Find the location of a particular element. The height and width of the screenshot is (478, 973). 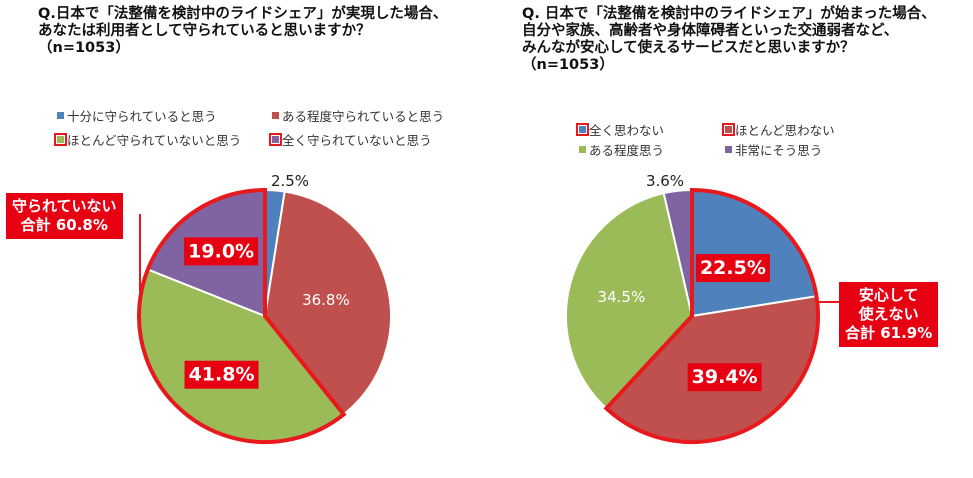

slice-label: 3.6% is located at coordinates (665, 181).